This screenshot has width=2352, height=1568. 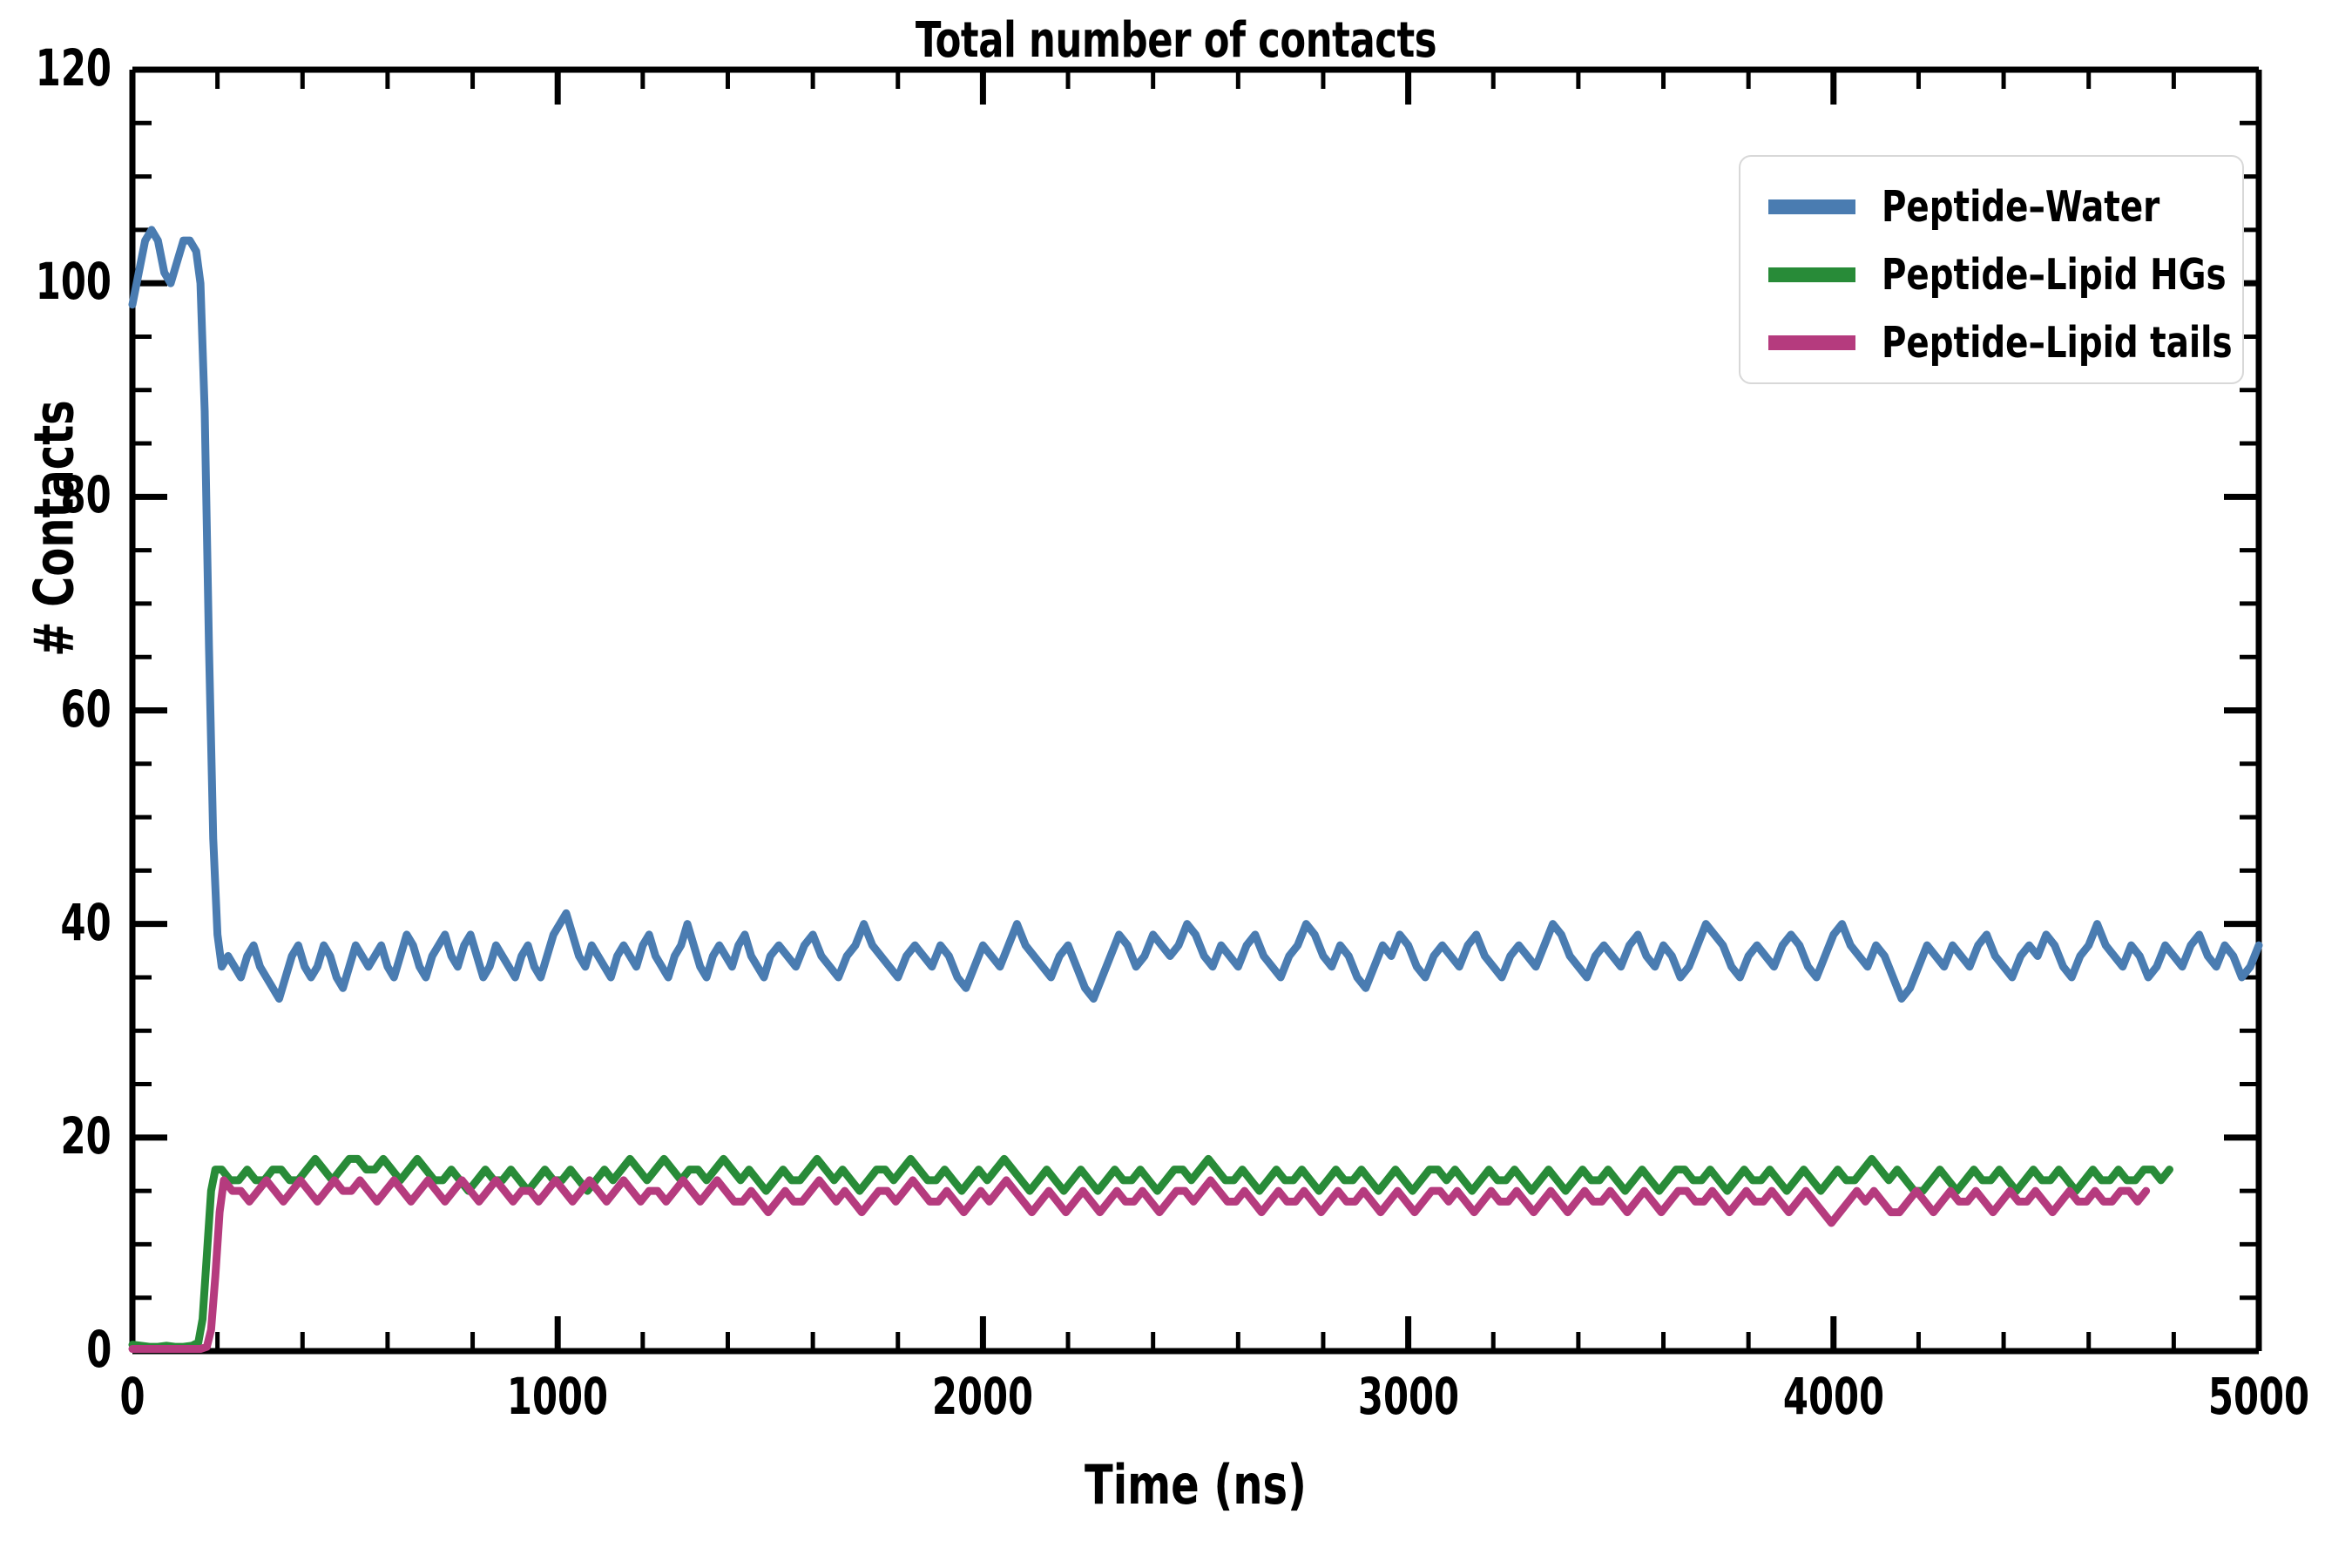 I want to click on x-tick-label: 5000, so click(x=2259, y=1396).